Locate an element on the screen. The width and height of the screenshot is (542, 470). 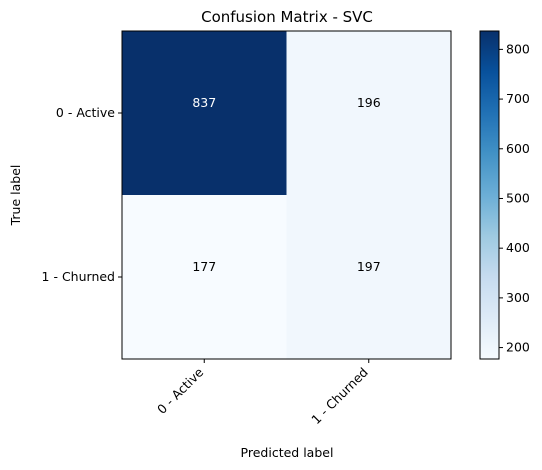
colorbar-tick-label: 400 is located at coordinates (518, 247).